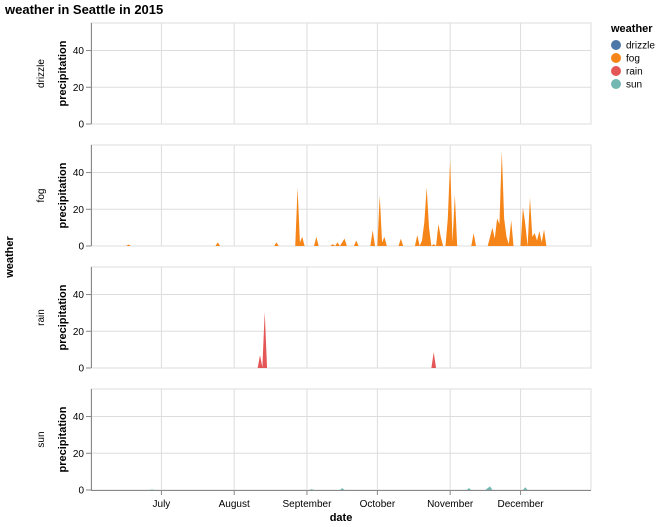 This screenshot has width=660, height=527. I want to click on legend-swatch-drizzle, so click(616, 45).